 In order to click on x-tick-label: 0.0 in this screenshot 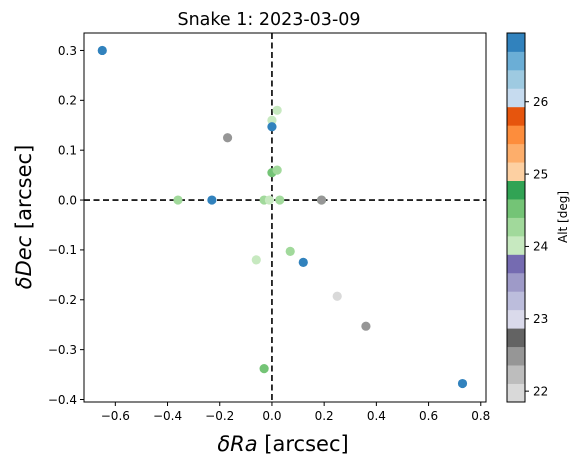, I will do `click(271, 416)`.